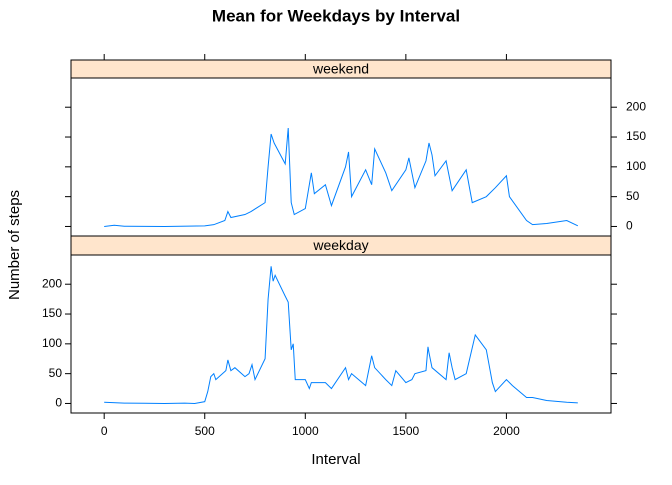 This screenshot has height=485, width=672. Describe the element at coordinates (406, 431) in the screenshot. I see `x-tick-label: 1500` at that location.